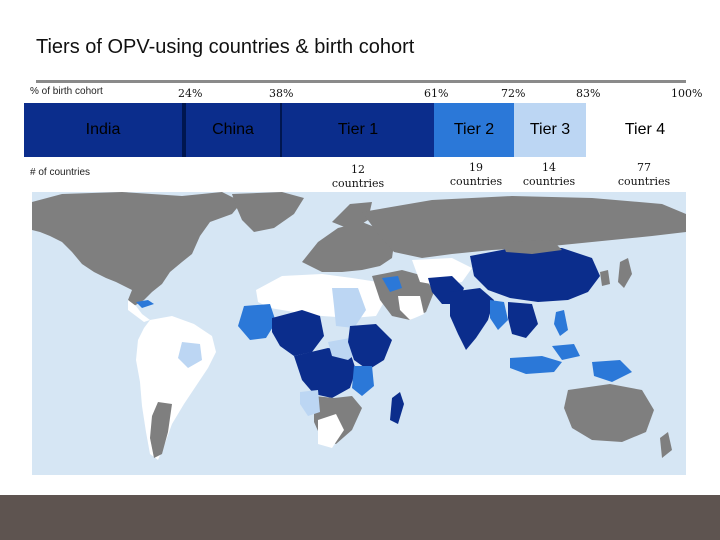  Describe the element at coordinates (524, 227) in the screenshot. I see `map-russia` at that location.